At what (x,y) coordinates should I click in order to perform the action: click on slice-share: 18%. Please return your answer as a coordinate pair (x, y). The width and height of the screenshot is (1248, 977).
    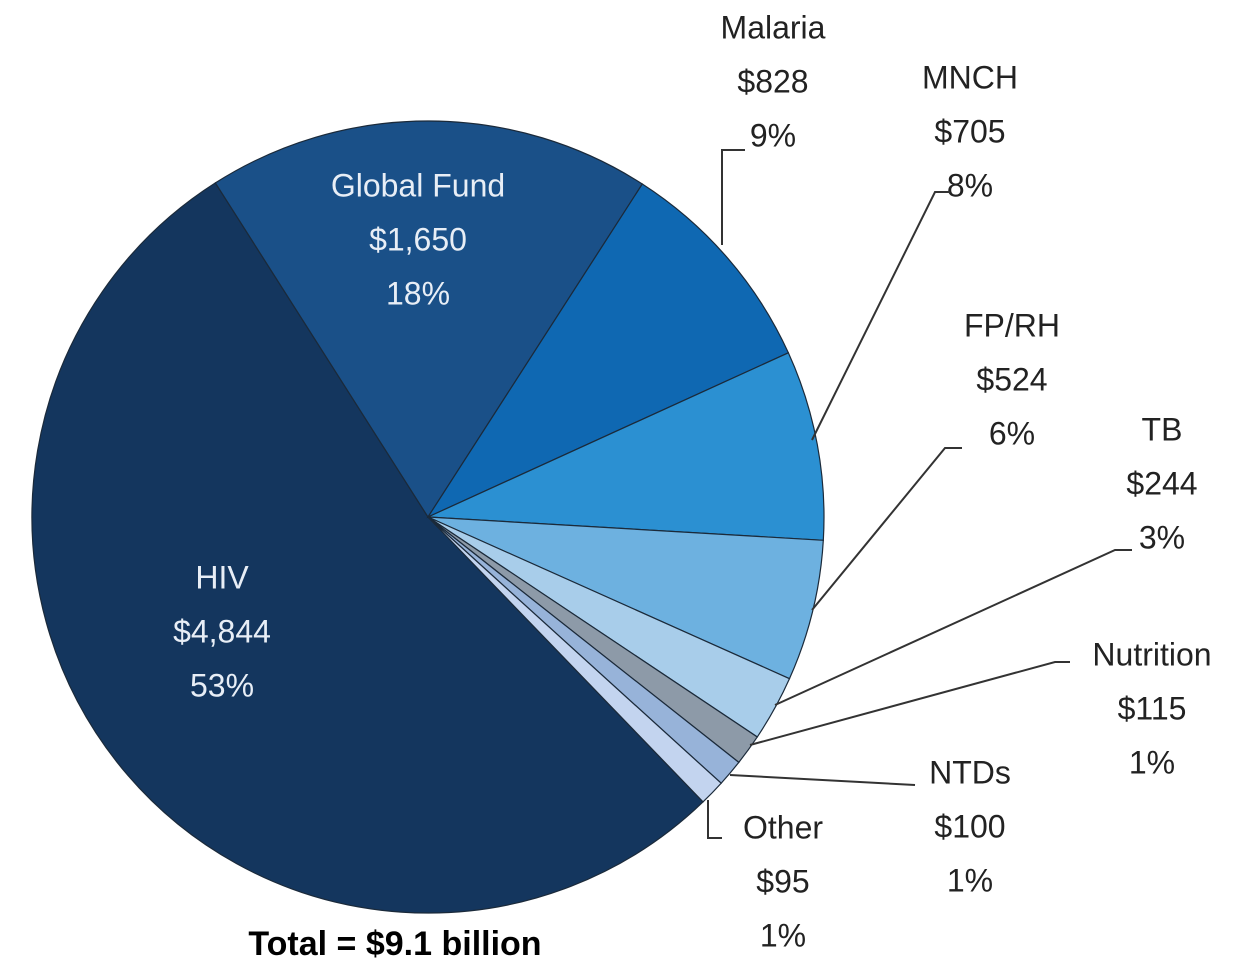
    Looking at the image, I should click on (418, 293).